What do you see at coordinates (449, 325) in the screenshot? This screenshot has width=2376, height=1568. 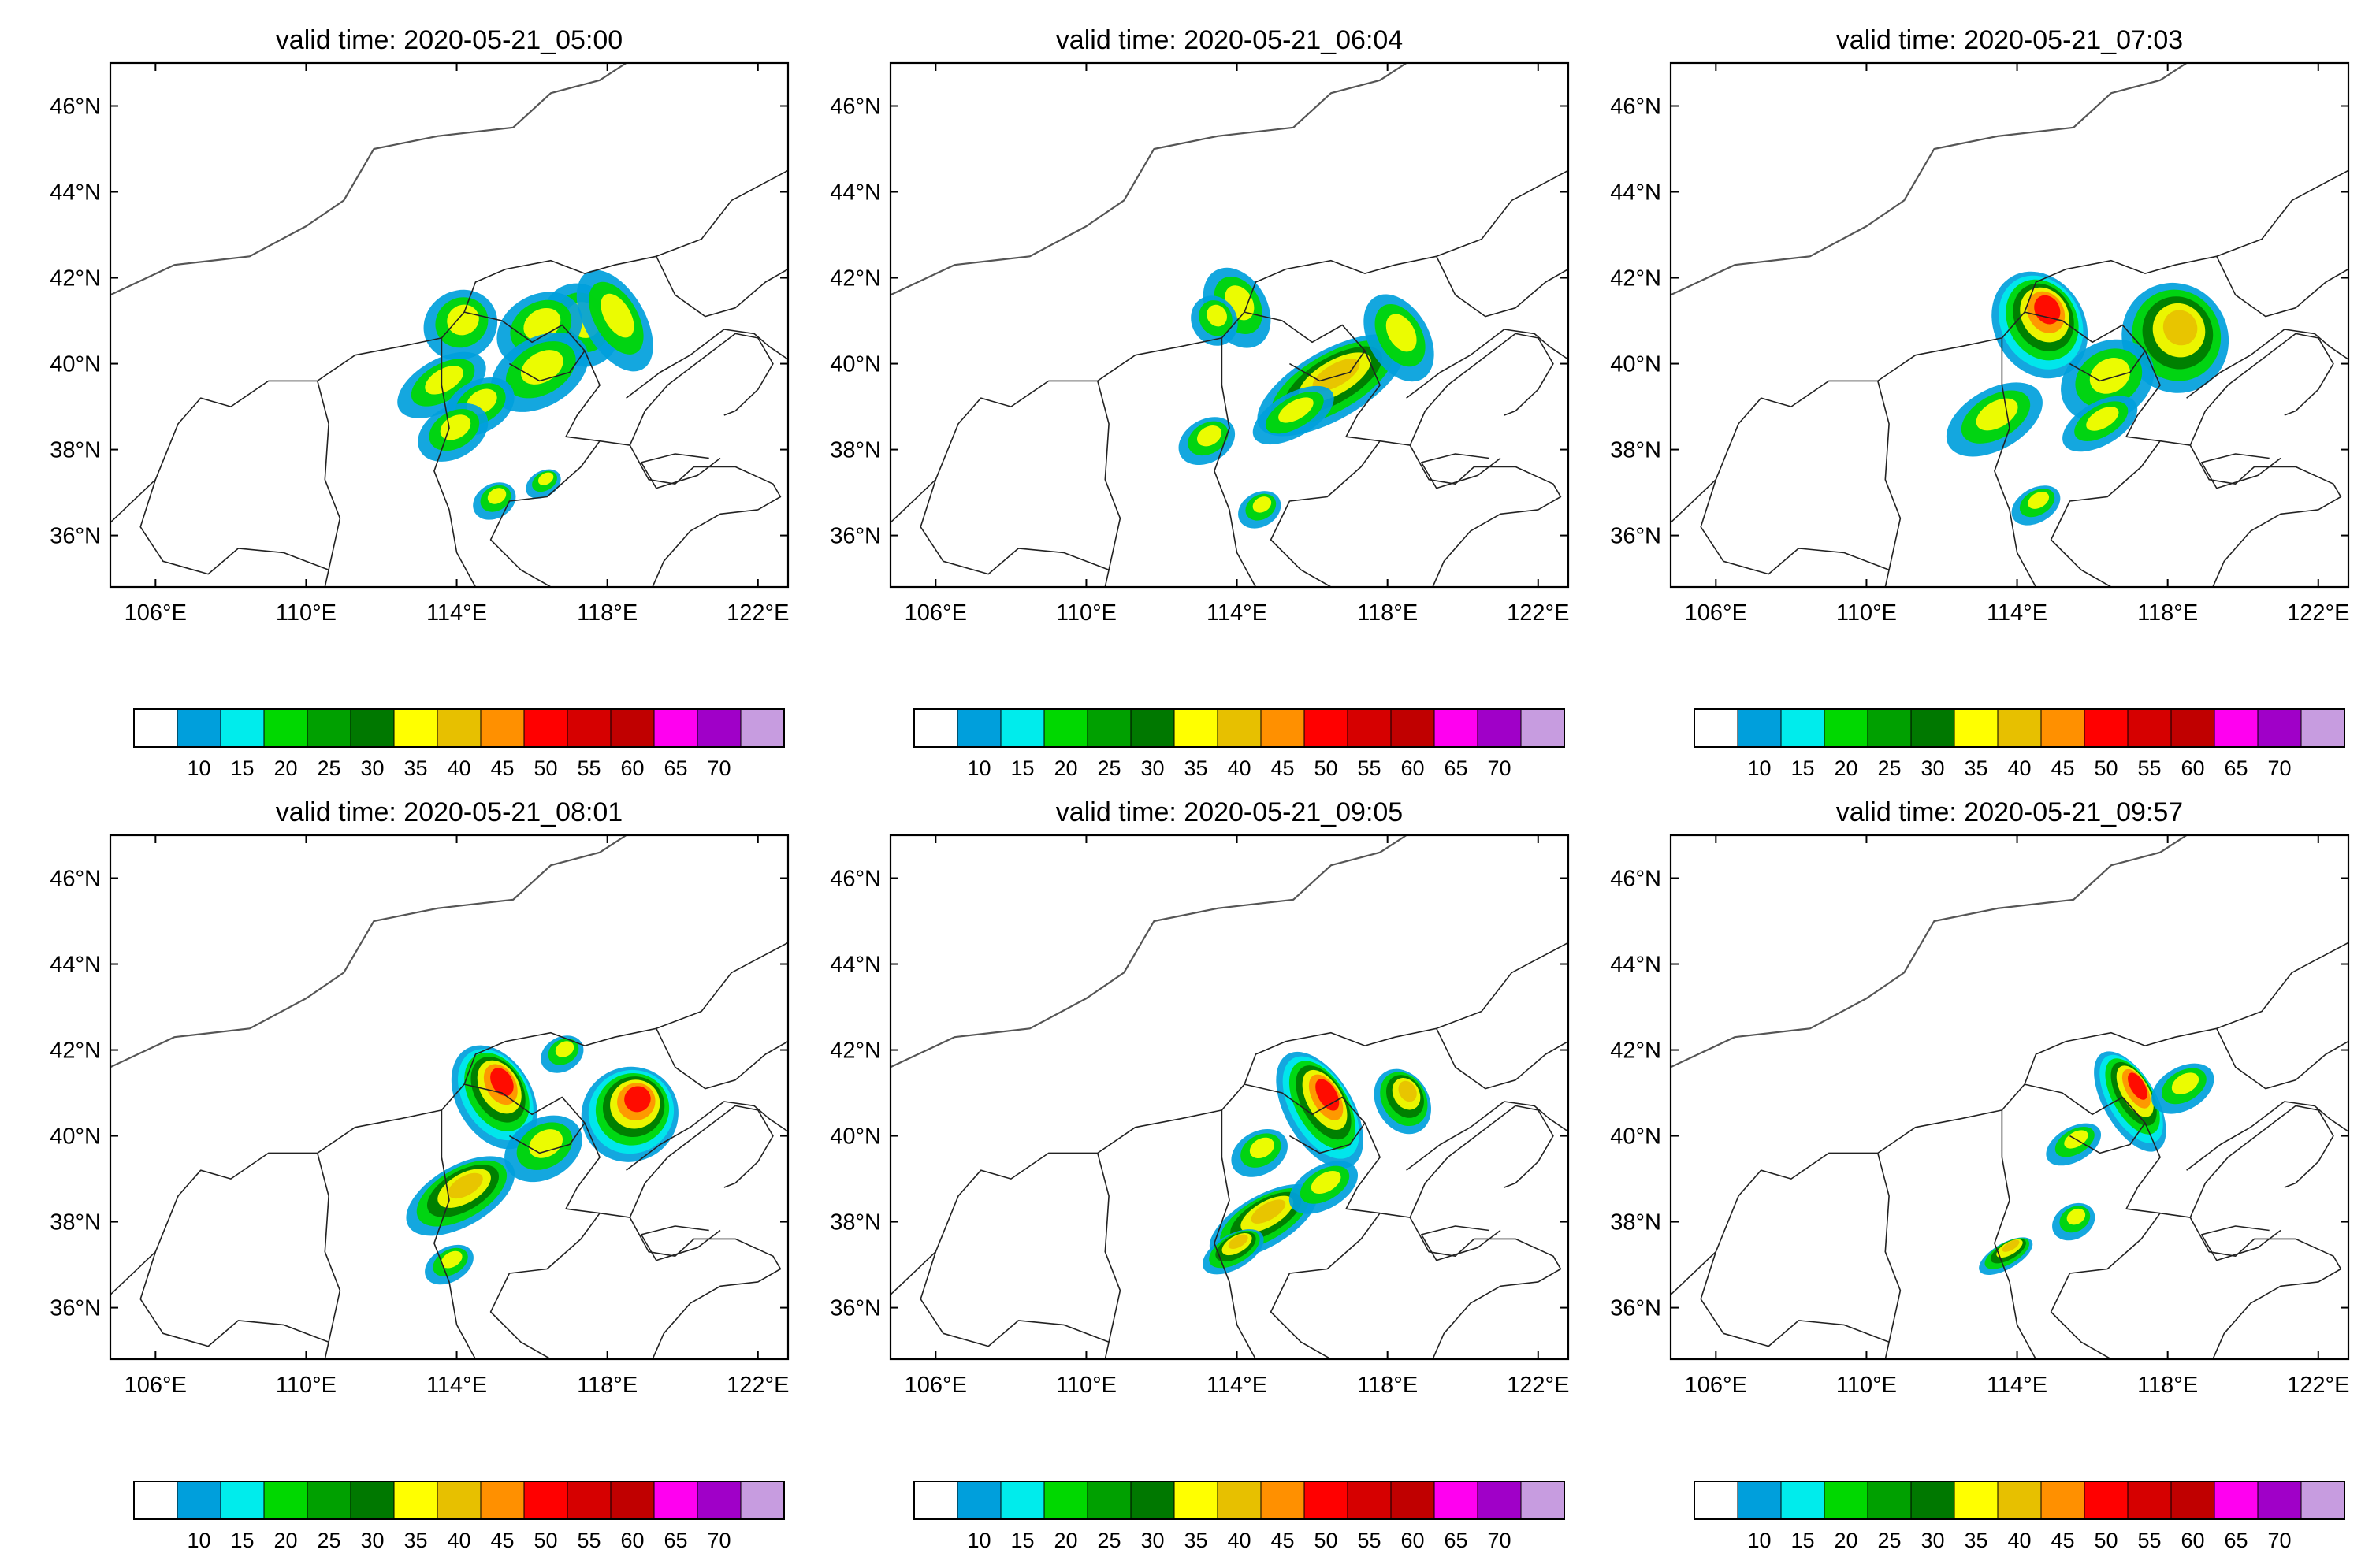 I see `boundaries` at bounding box center [449, 325].